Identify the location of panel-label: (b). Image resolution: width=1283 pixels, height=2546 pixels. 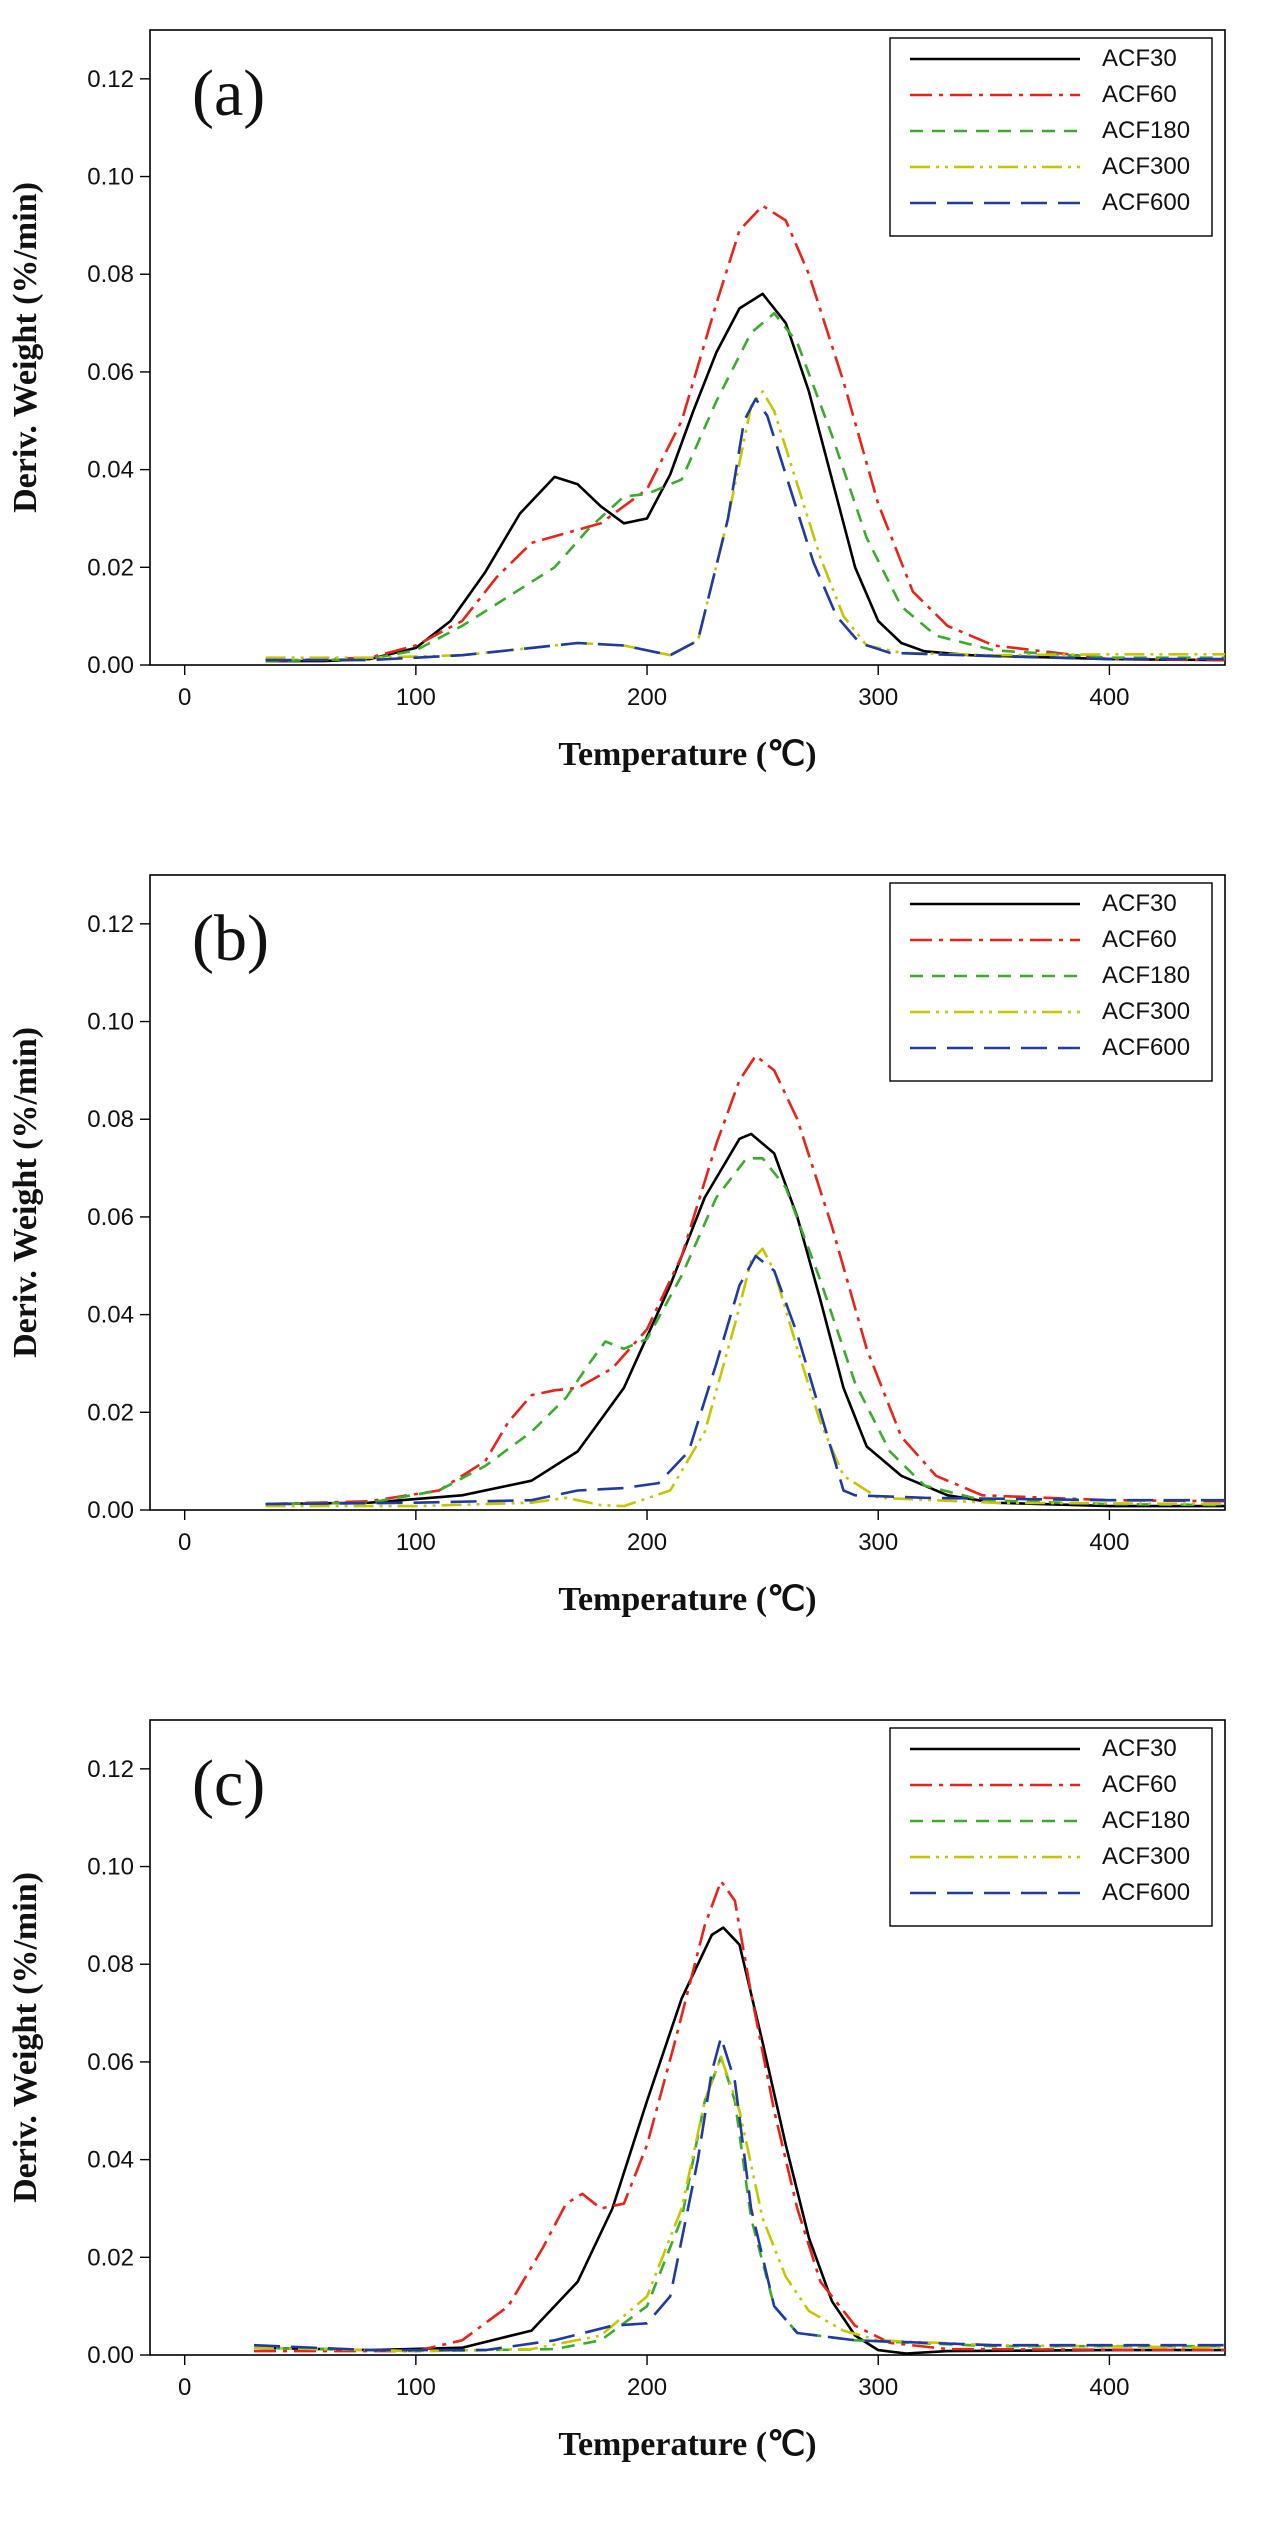
(230, 938).